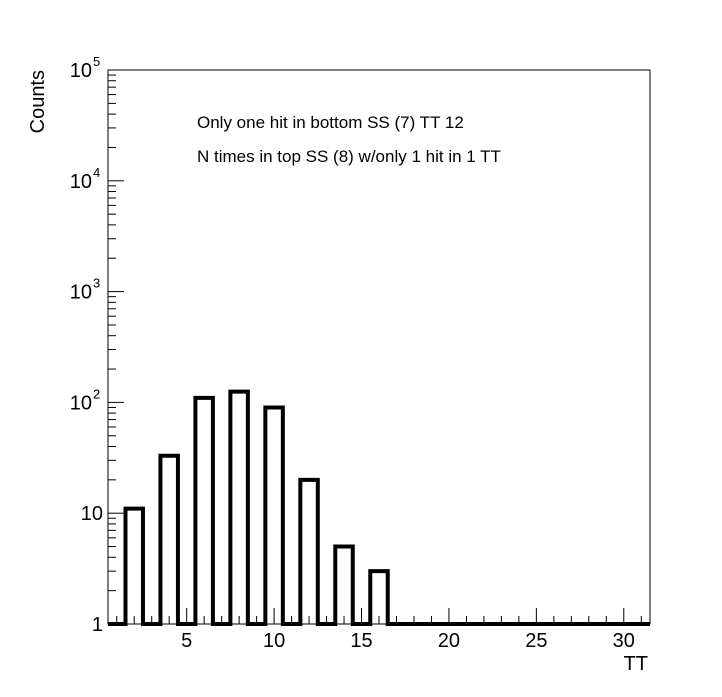  I want to click on x-tick-label: 10, so click(274, 641).